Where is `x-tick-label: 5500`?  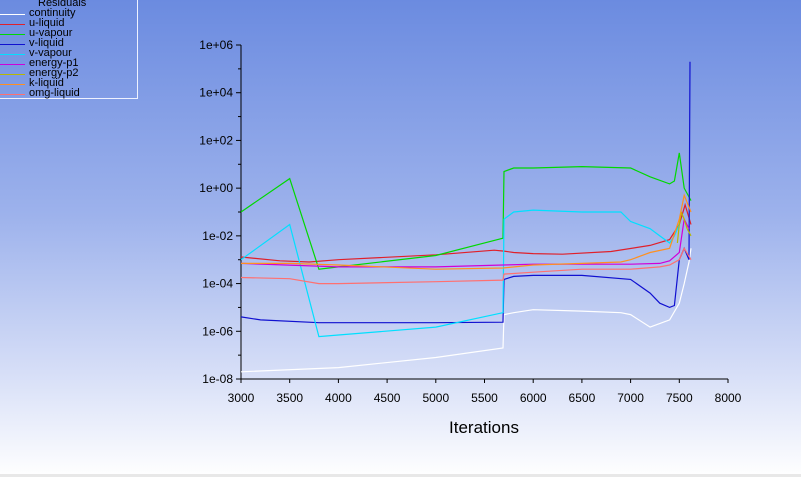 x-tick-label: 5500 is located at coordinates (484, 398).